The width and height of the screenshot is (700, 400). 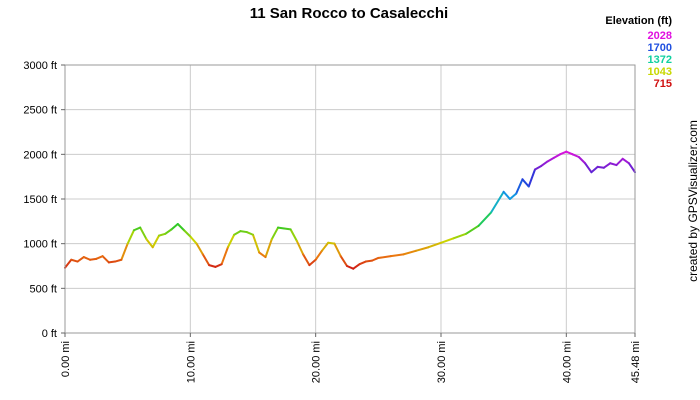 I want to click on x-tick-label: 20.00 mi, so click(x=317, y=362).